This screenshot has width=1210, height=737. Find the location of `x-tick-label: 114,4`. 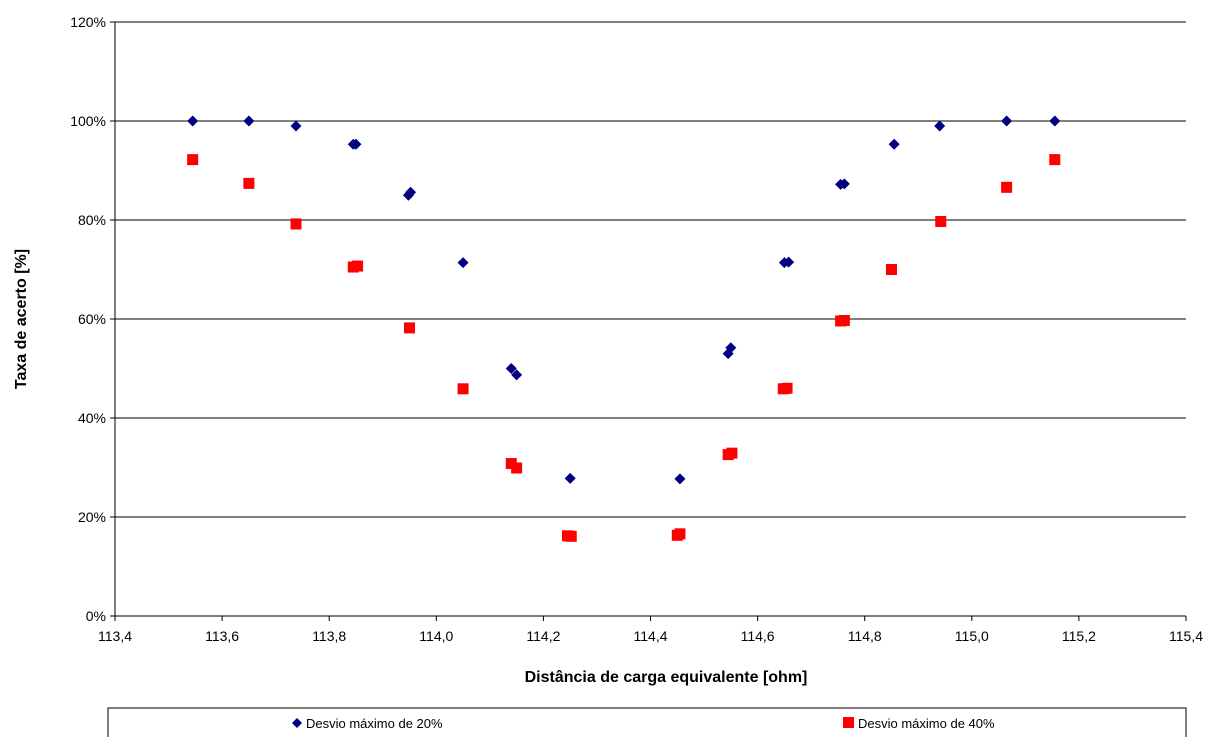

x-tick-label: 114,4 is located at coordinates (651, 636).